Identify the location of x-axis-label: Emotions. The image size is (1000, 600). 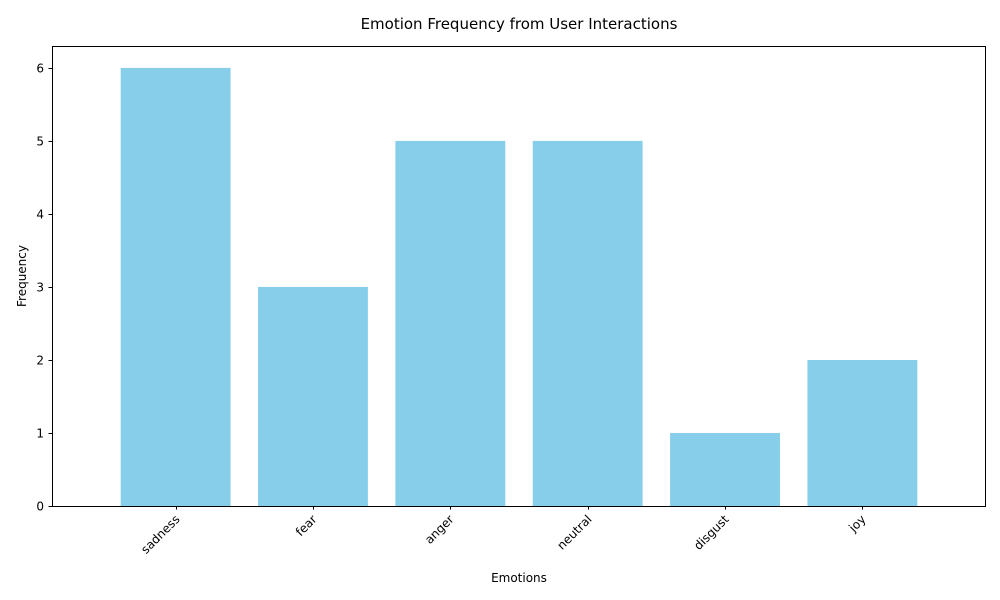
(519, 578).